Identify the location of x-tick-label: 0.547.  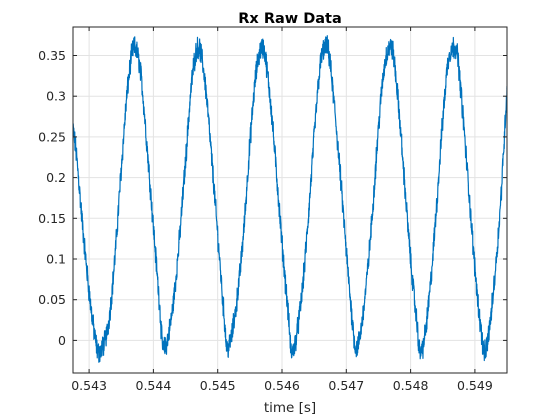
(346, 385).